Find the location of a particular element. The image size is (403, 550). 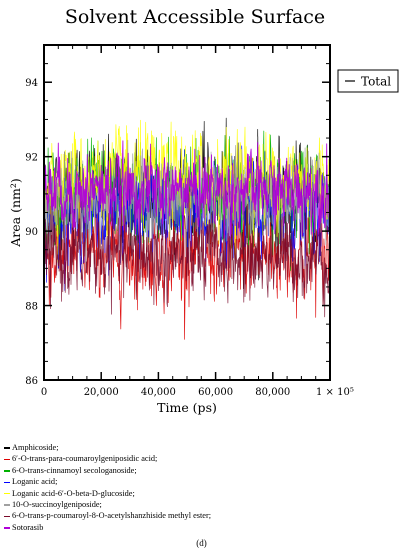

legend-item: Amphicoside; is located at coordinates (201, 447).